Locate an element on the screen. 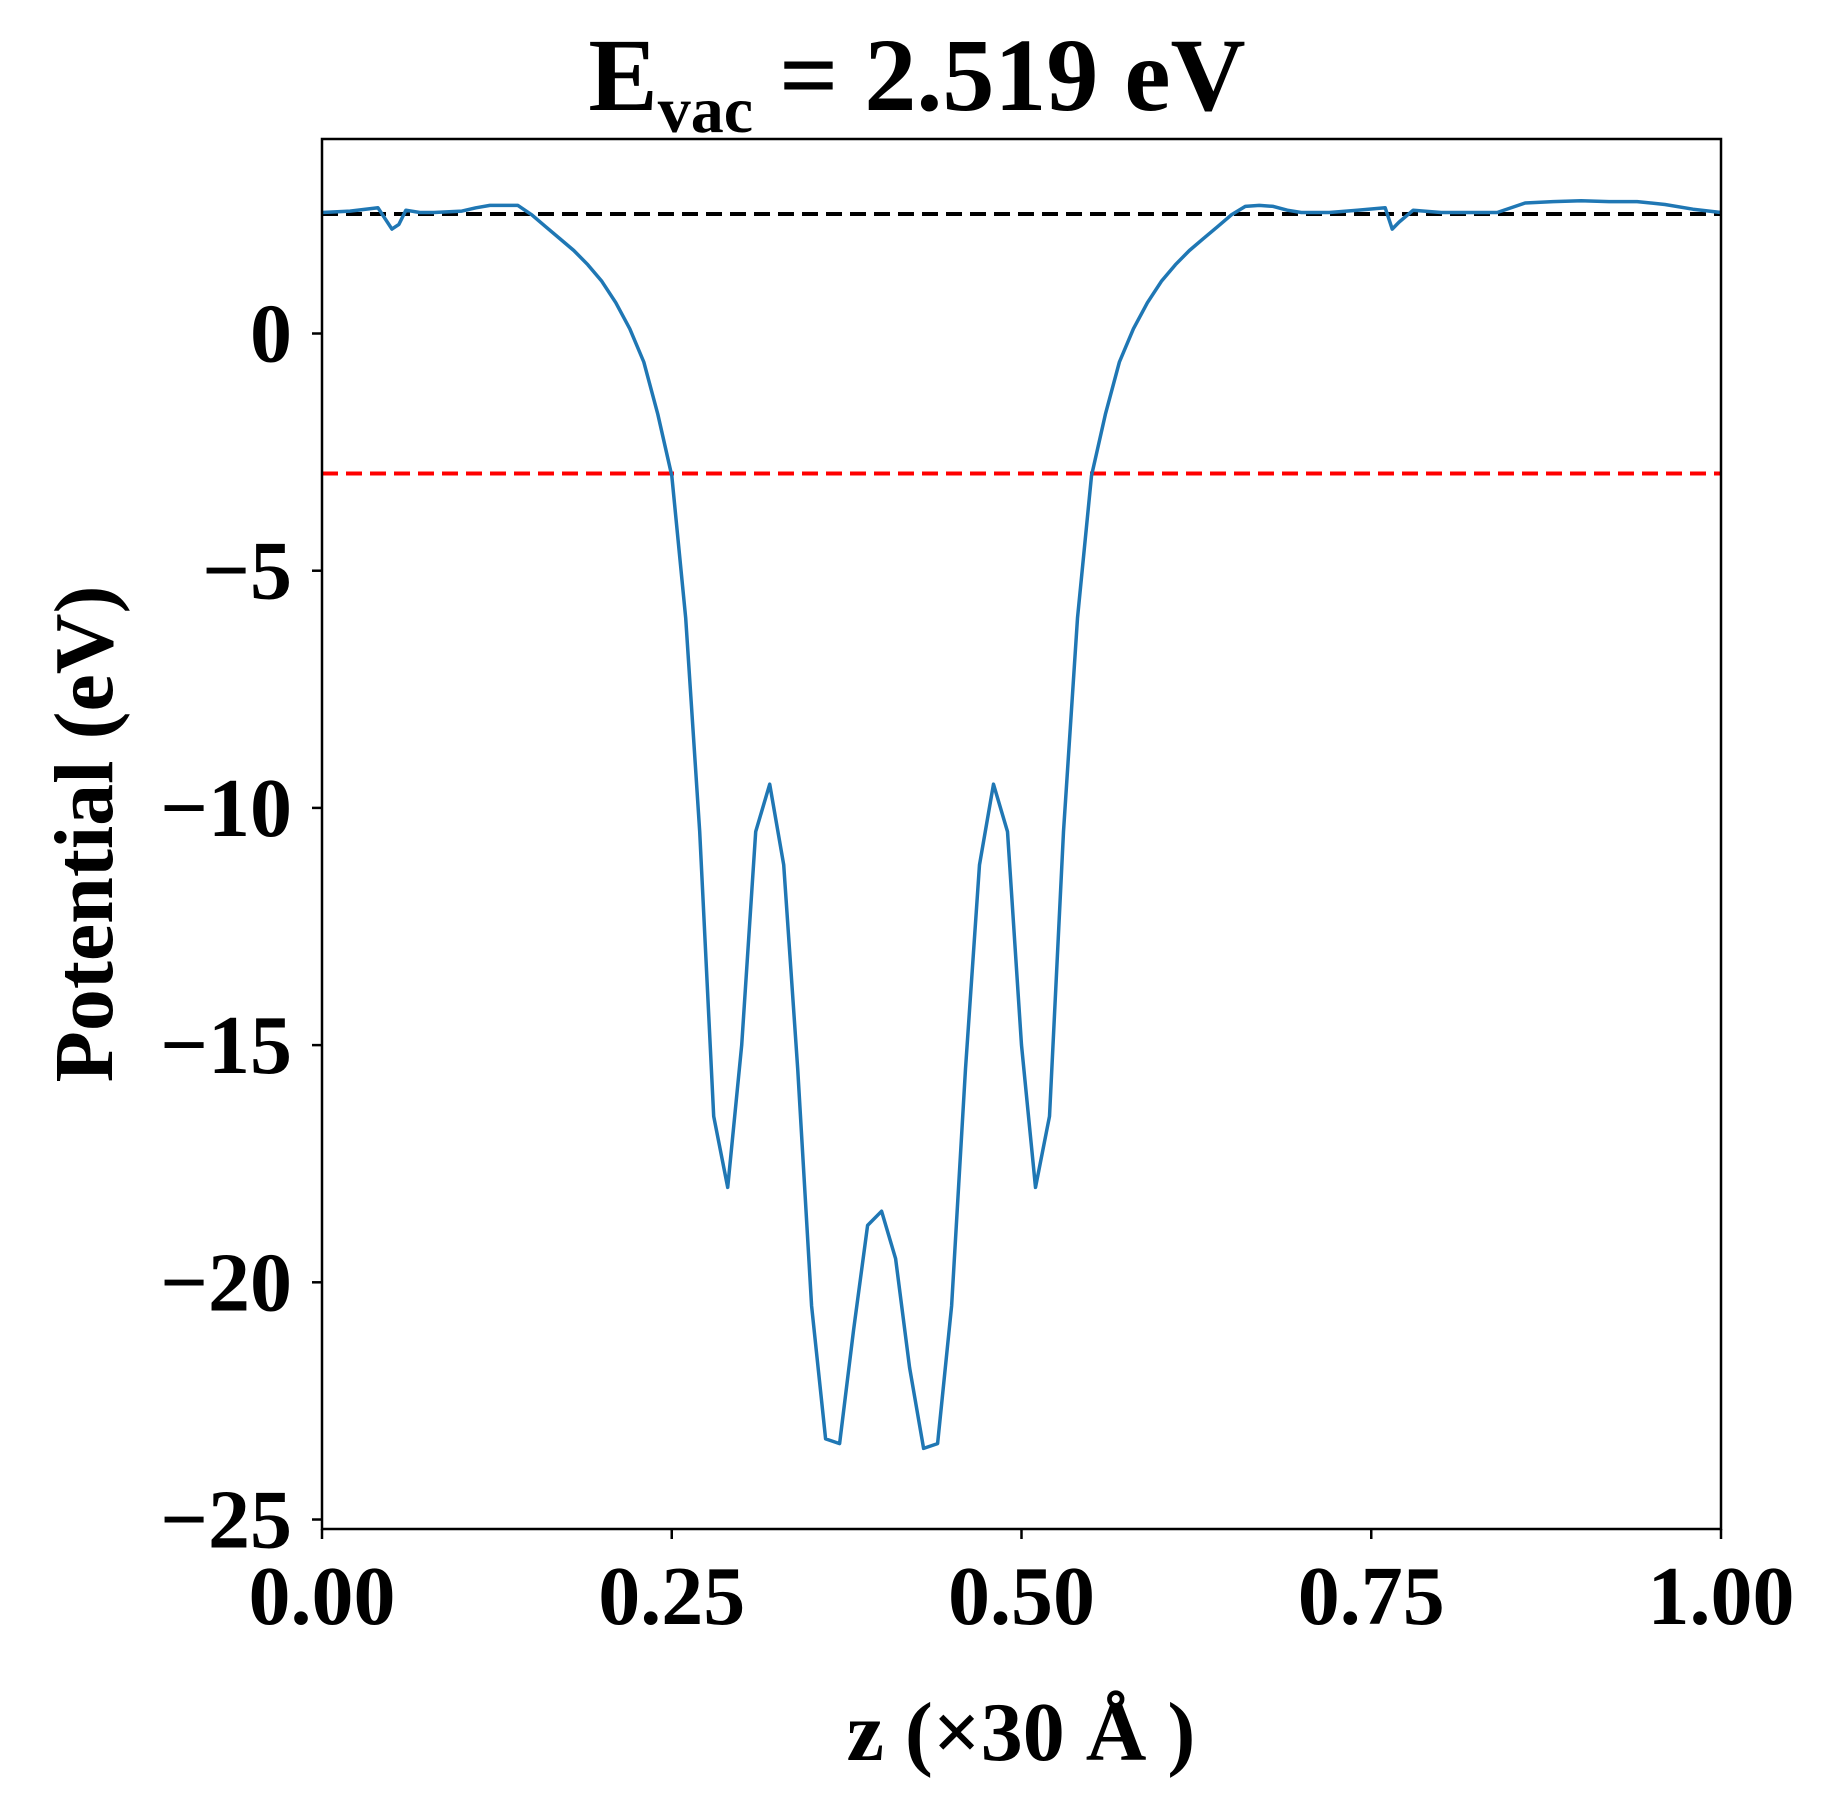 This screenshot has height=1794, width=1833. y-tick-label: −25 is located at coordinates (226, 1520).